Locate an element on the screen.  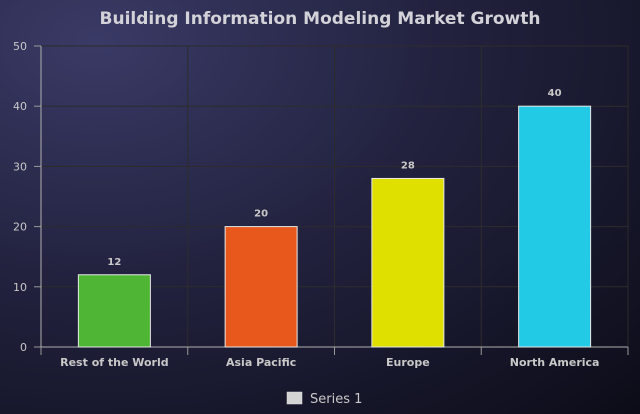
data-label: 12 is located at coordinates (114, 262).